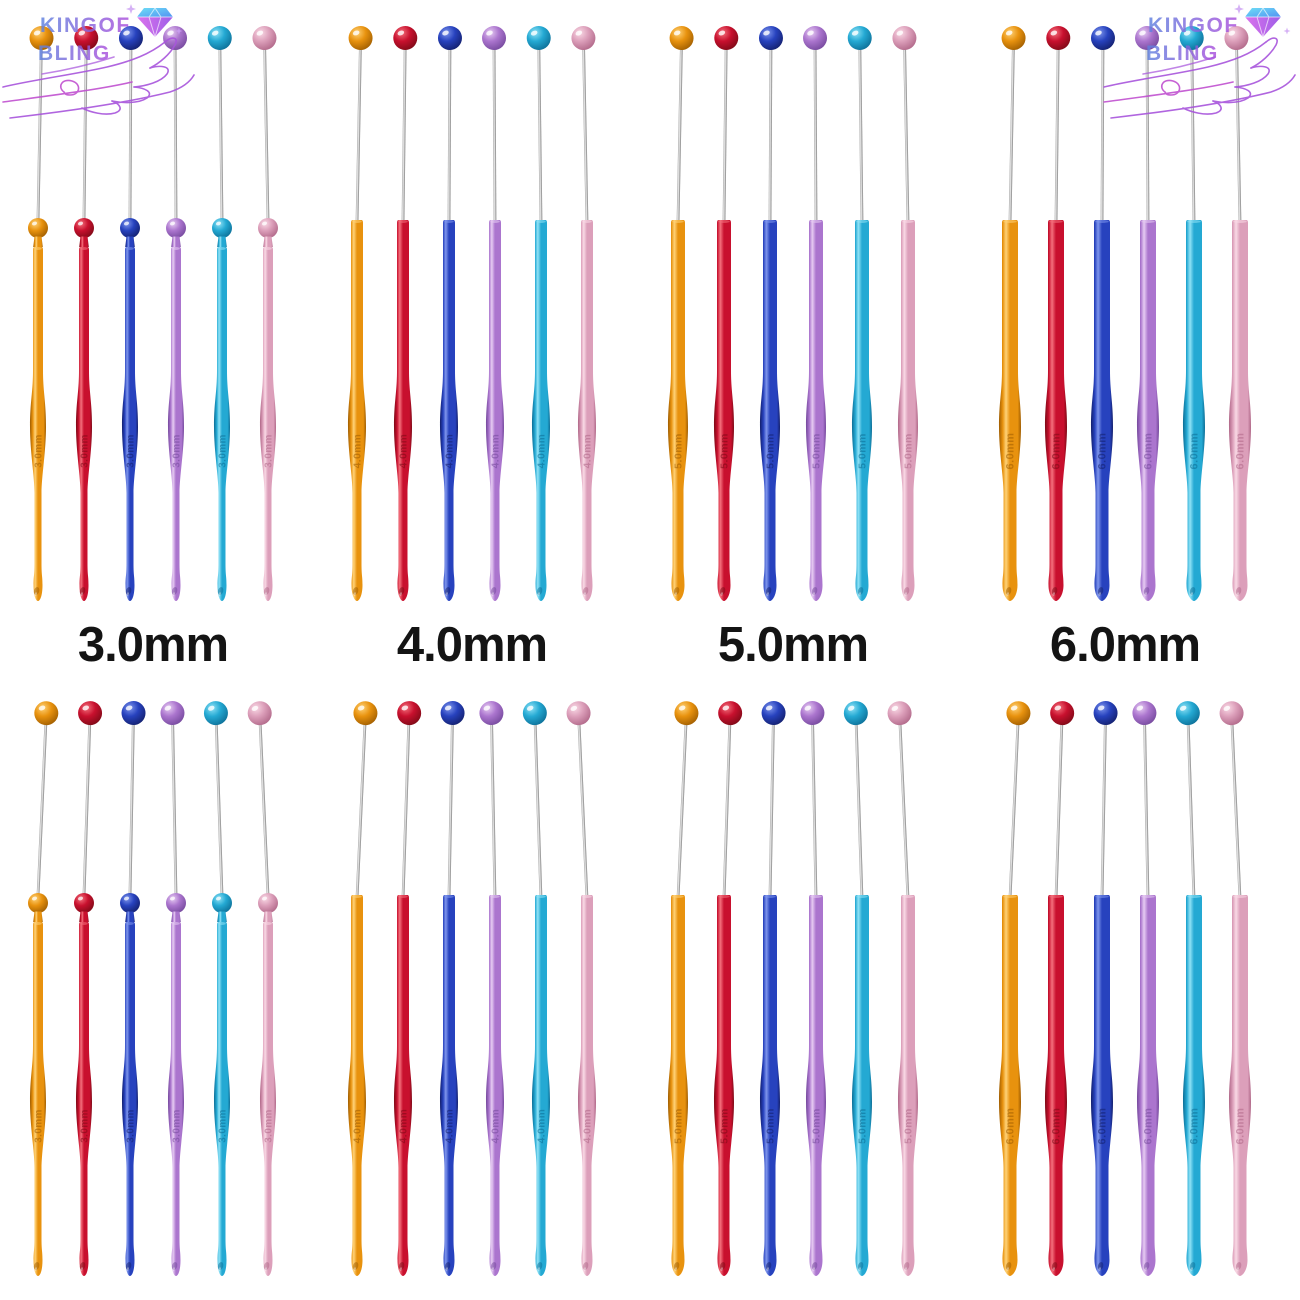 The width and height of the screenshot is (1300, 1300). What do you see at coordinates (1182, 53) in the screenshot?
I see `brand-text-line2: BLING` at bounding box center [1182, 53].